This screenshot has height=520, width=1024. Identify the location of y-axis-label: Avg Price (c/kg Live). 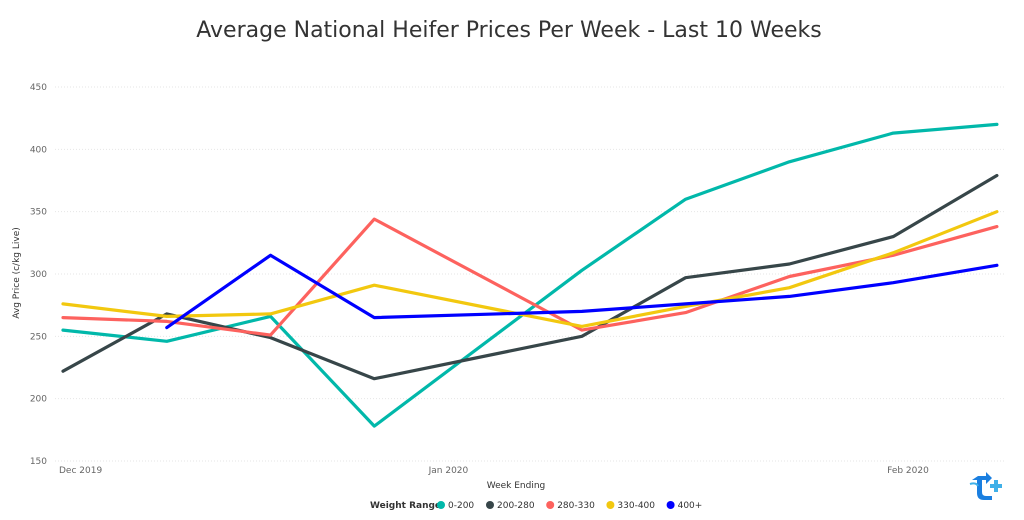
(17, 273).